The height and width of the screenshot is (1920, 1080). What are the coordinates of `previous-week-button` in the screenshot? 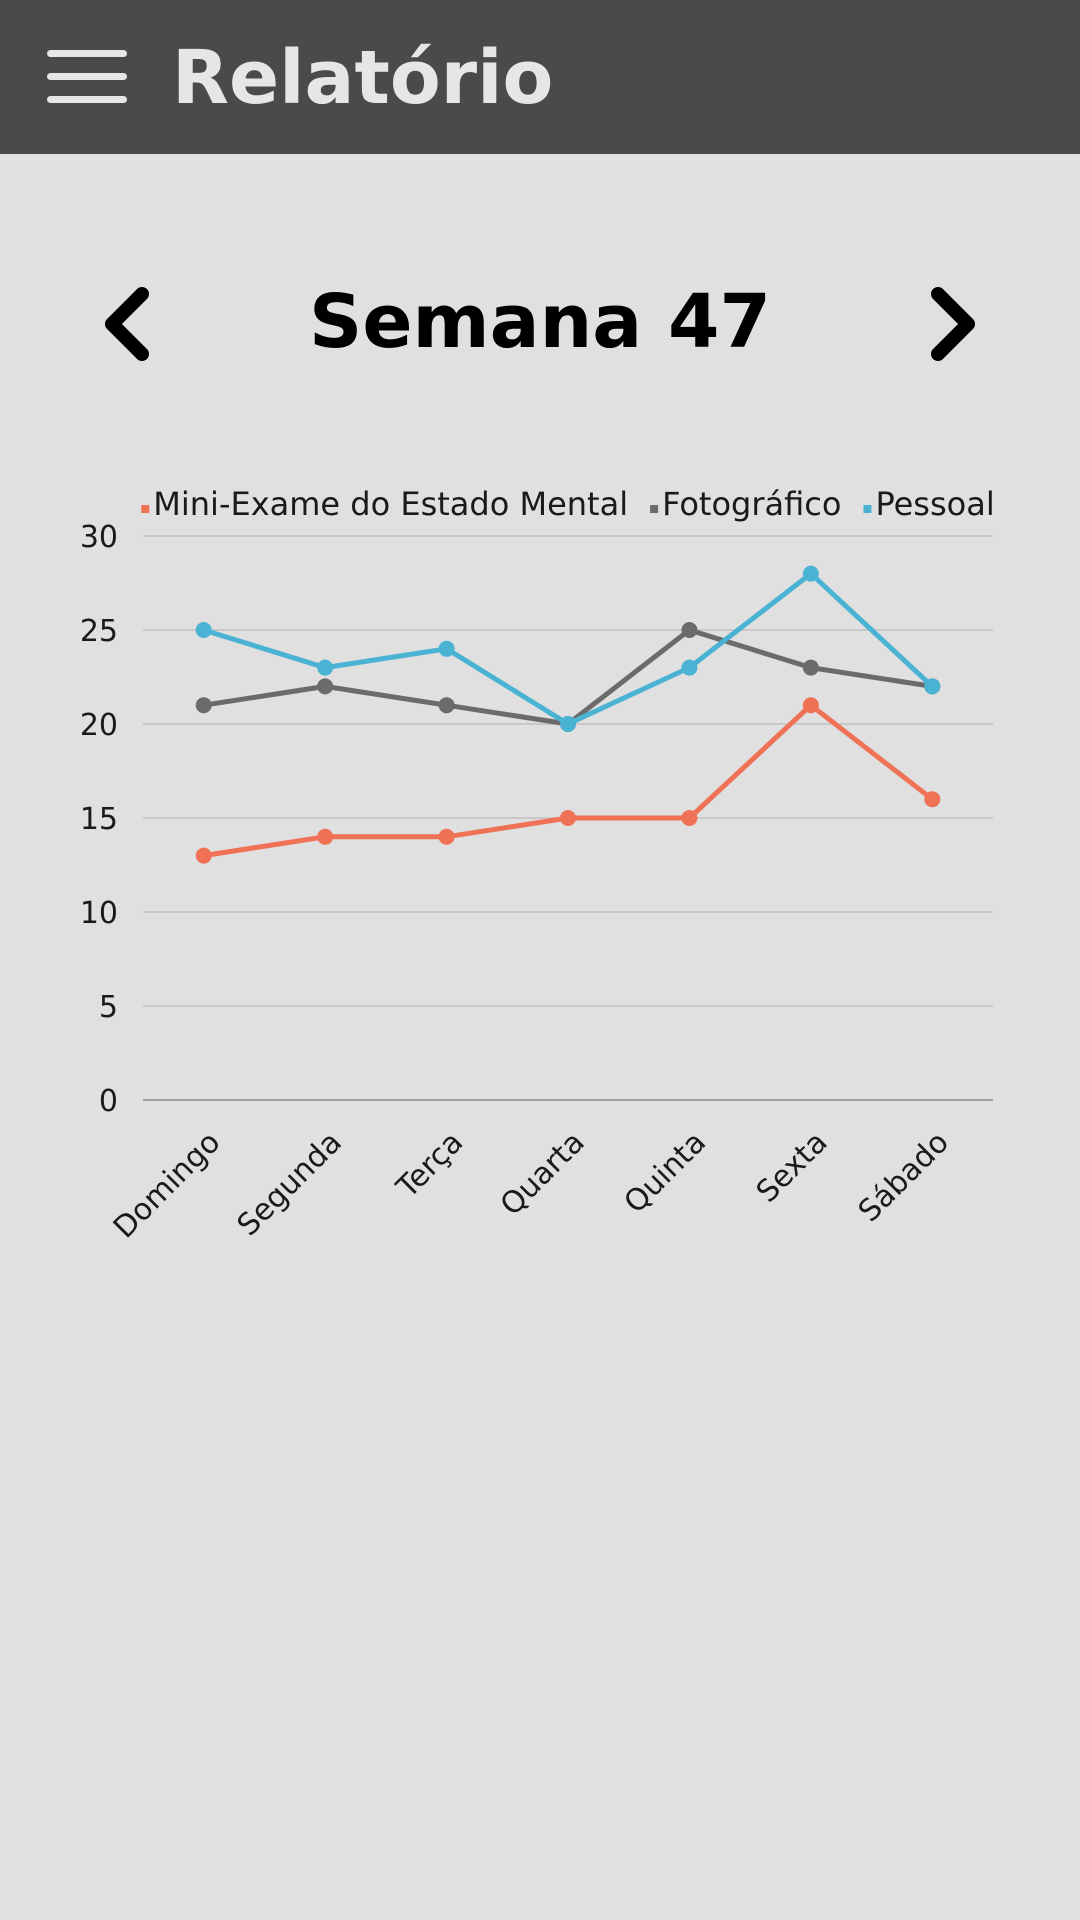 It's located at (130, 324).